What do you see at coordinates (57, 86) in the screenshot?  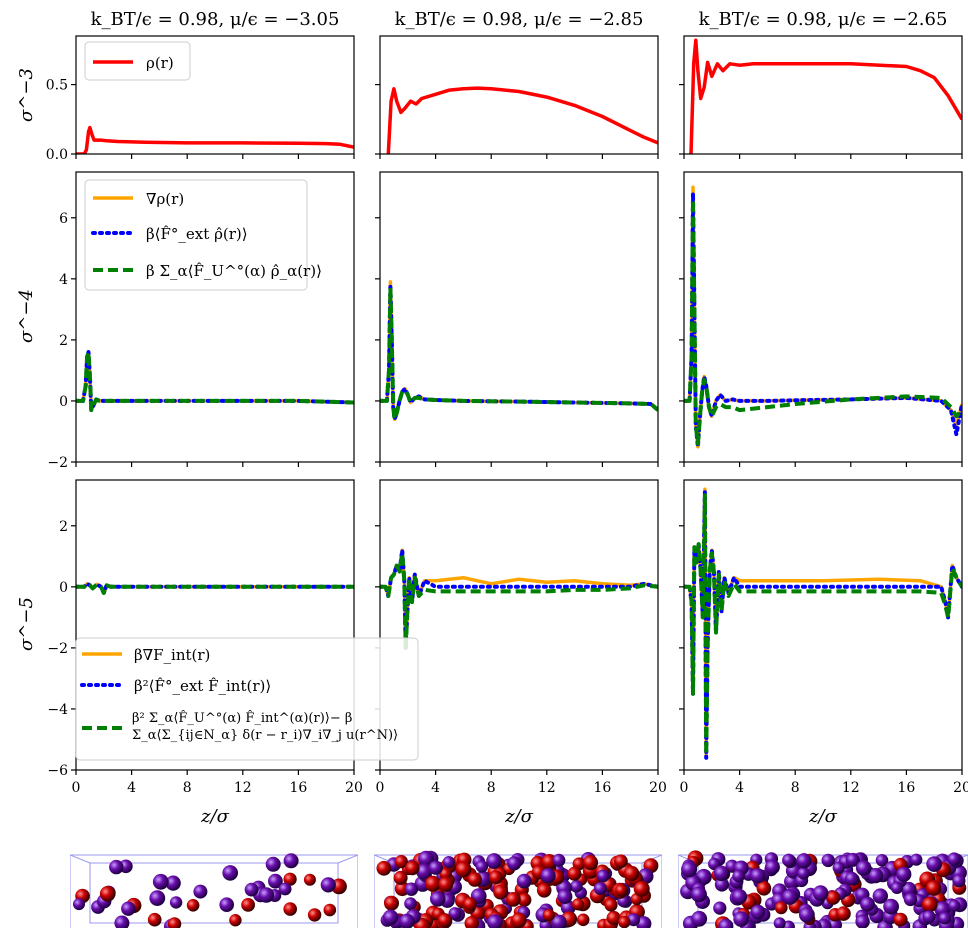 I see `y-tick-label: 0.5` at bounding box center [57, 86].